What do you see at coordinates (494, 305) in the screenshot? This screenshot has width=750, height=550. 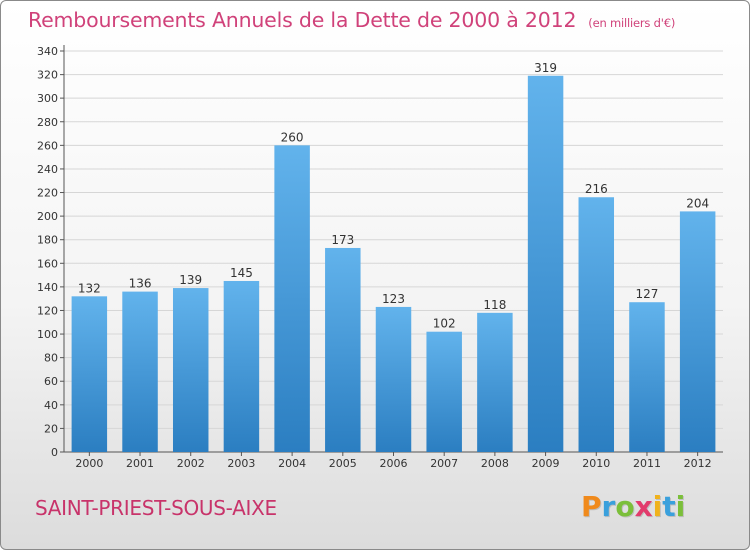 I see `data-label-2008: 118` at bounding box center [494, 305].